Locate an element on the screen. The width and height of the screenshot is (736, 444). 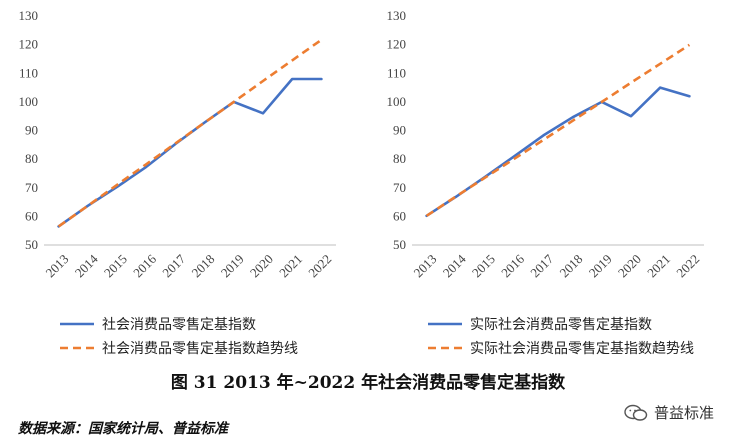
watermark-label: 普益标准 is located at coordinates (683, 413).